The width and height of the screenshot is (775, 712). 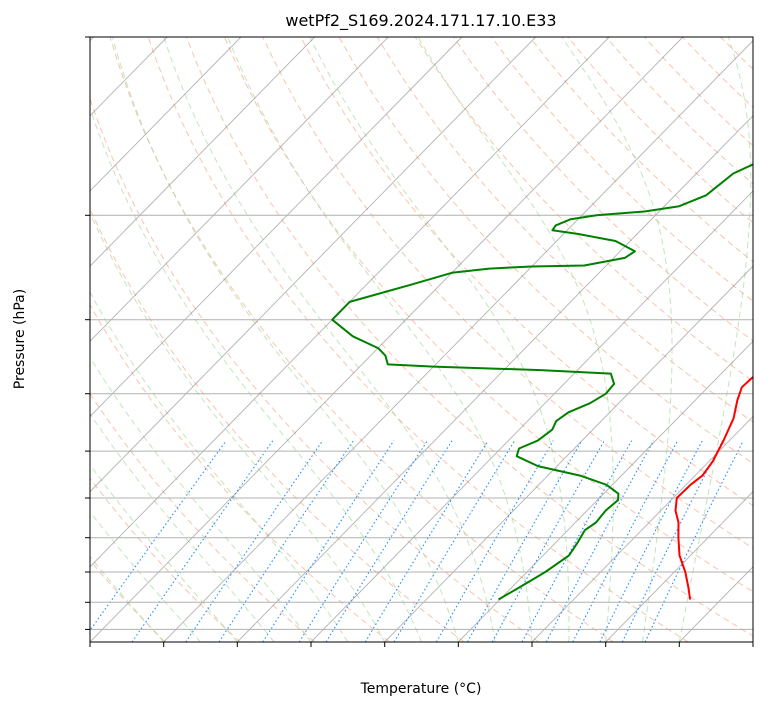 What do you see at coordinates (20, 339) in the screenshot?
I see `y-axis-label: Pressure (hPa)` at bounding box center [20, 339].